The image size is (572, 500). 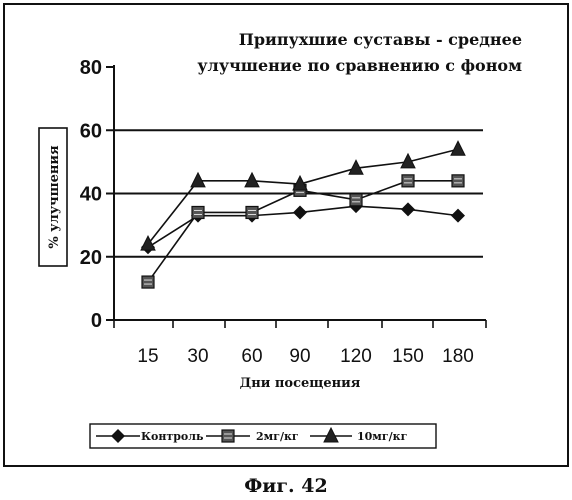 What do you see at coordinates (147, 356) in the screenshot?
I see `x-tick-label: 15` at bounding box center [147, 356].